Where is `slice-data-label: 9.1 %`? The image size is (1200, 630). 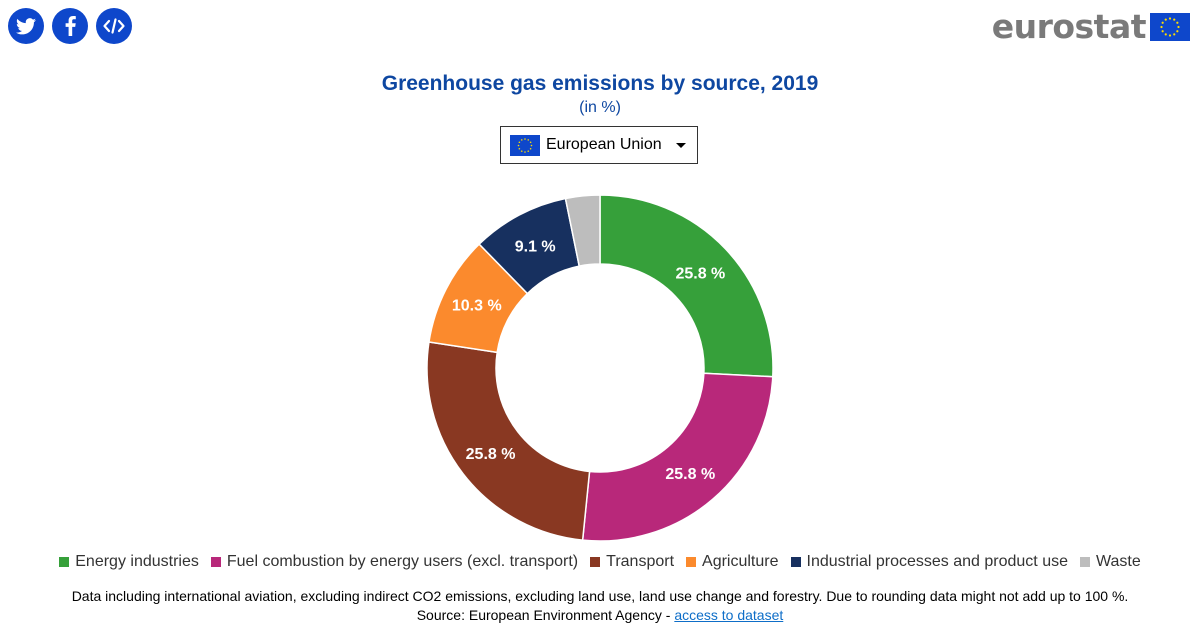 slice-data-label: 9.1 % is located at coordinates (535, 247).